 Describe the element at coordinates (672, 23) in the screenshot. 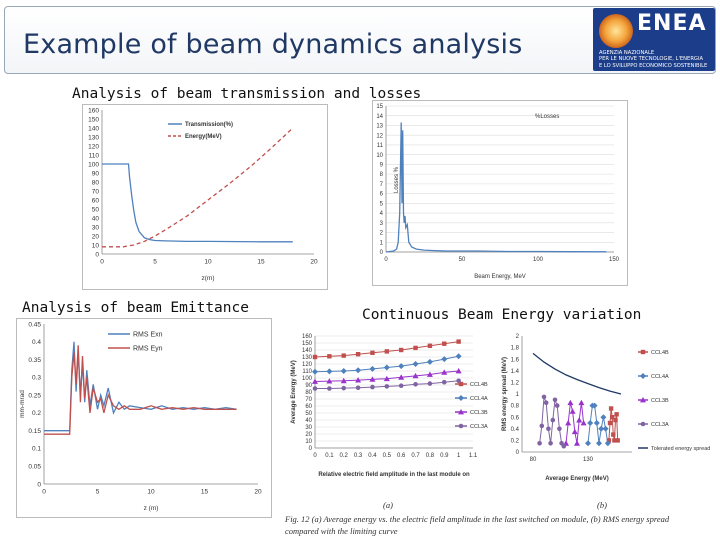

I see `logo-wordmark: ENEA` at that location.